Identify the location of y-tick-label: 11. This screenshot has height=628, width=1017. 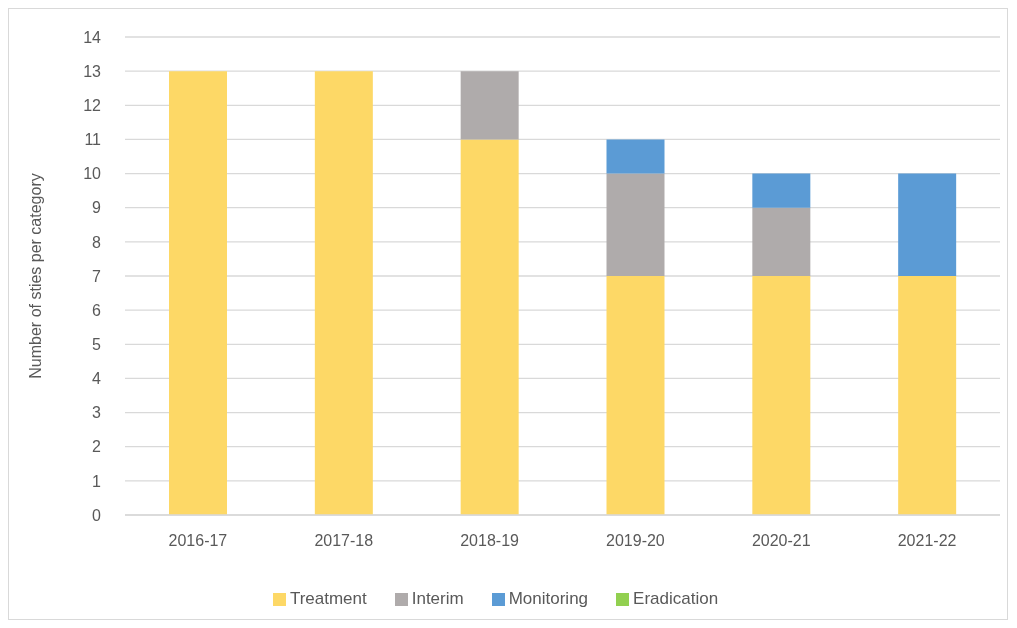
(93, 140).